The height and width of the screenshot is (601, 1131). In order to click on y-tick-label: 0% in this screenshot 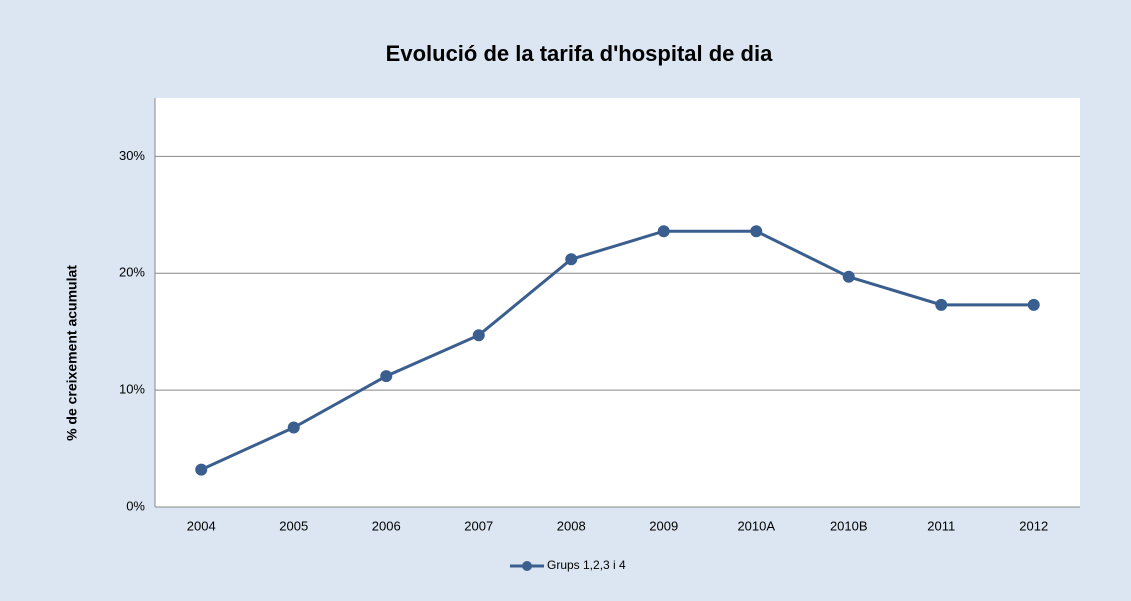, I will do `click(135, 505)`.